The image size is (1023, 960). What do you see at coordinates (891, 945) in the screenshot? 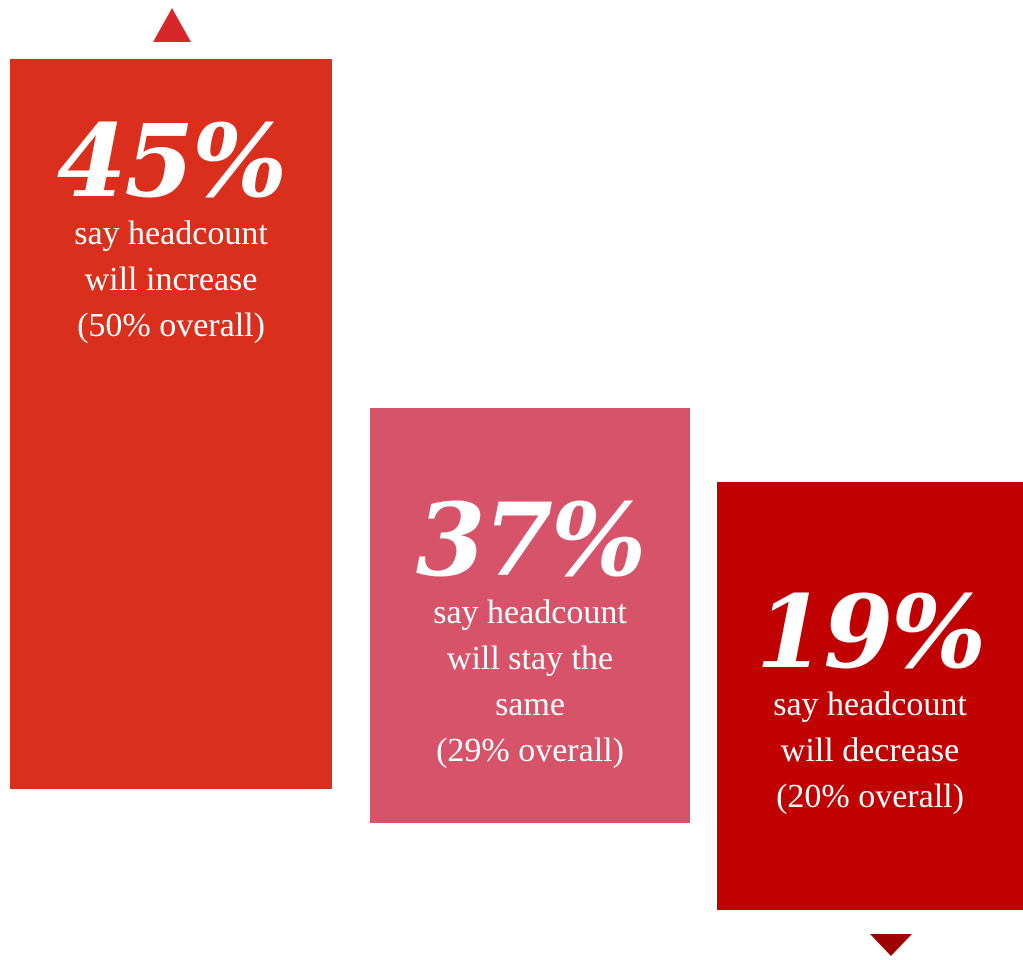
I see `down-arrow-icon` at bounding box center [891, 945].